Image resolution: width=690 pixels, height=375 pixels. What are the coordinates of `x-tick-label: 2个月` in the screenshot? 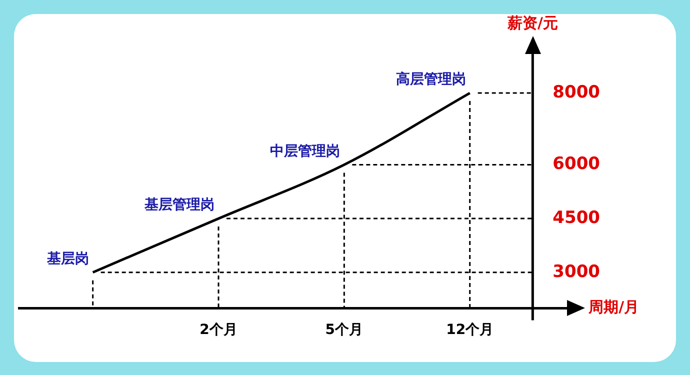 It's located at (219, 330).